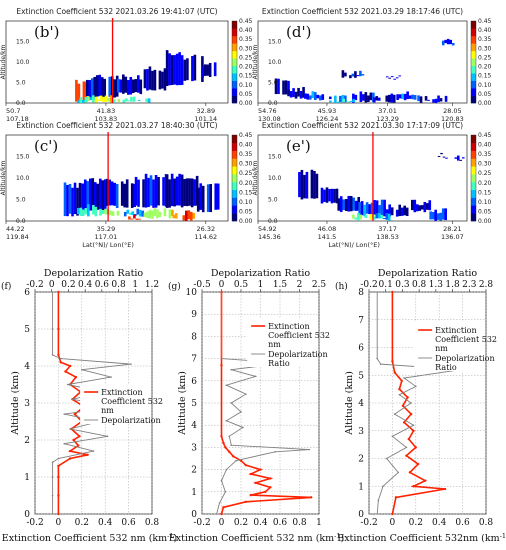 The image size is (506, 550). What do you see at coordinates (23, 157) in the screenshot?
I see `y-tick-label: 15.0` at bounding box center [23, 157].